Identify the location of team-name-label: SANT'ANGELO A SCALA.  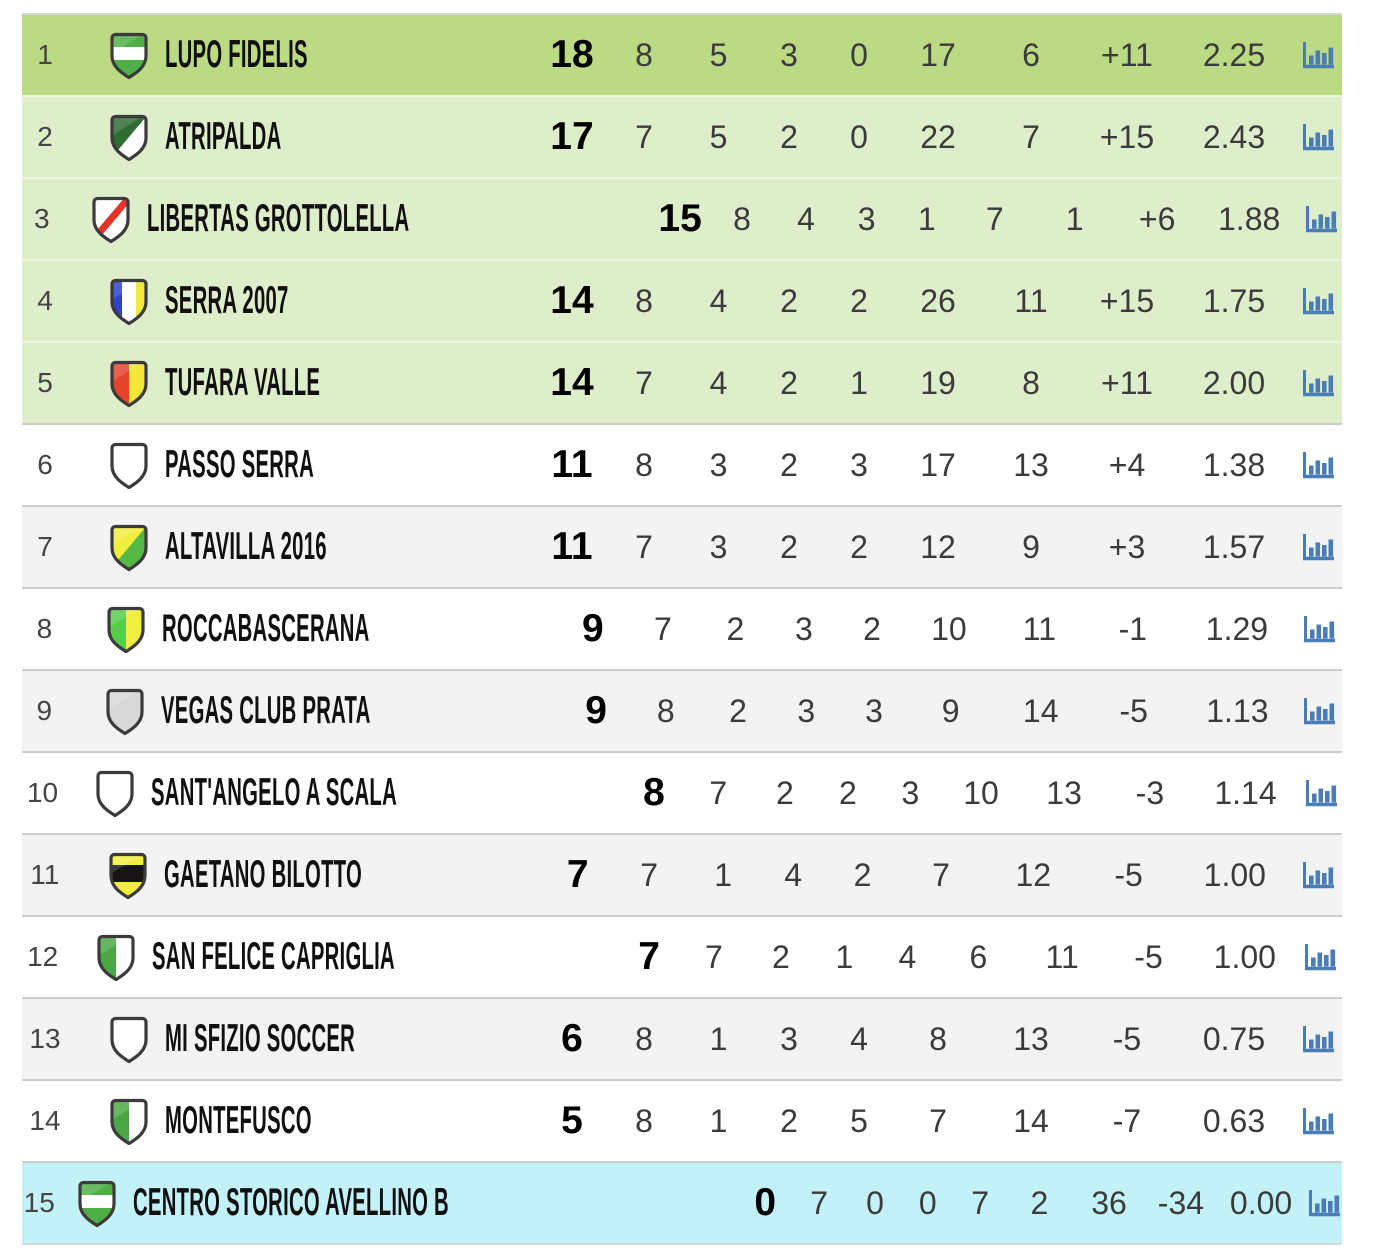
(274, 792).